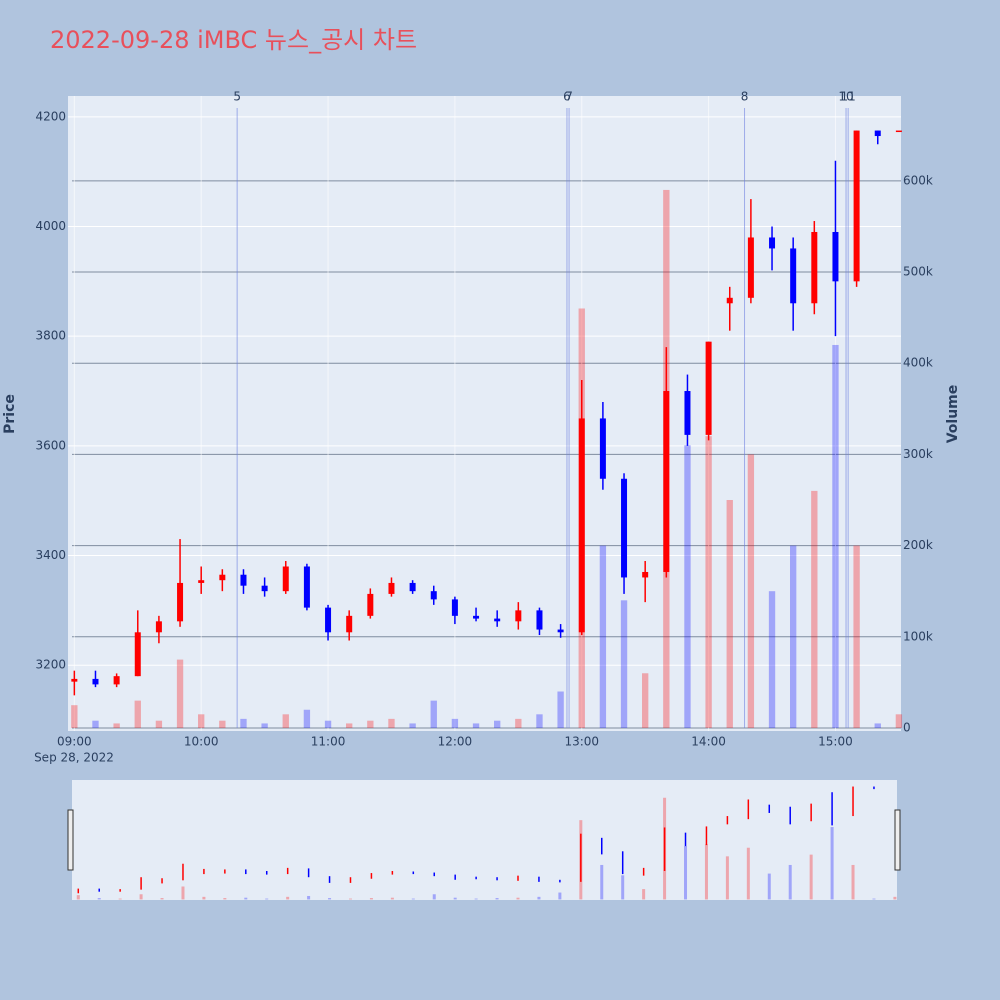  Describe the element at coordinates (907, 727) in the screenshot. I see `y2-tick-label: 0` at that location.